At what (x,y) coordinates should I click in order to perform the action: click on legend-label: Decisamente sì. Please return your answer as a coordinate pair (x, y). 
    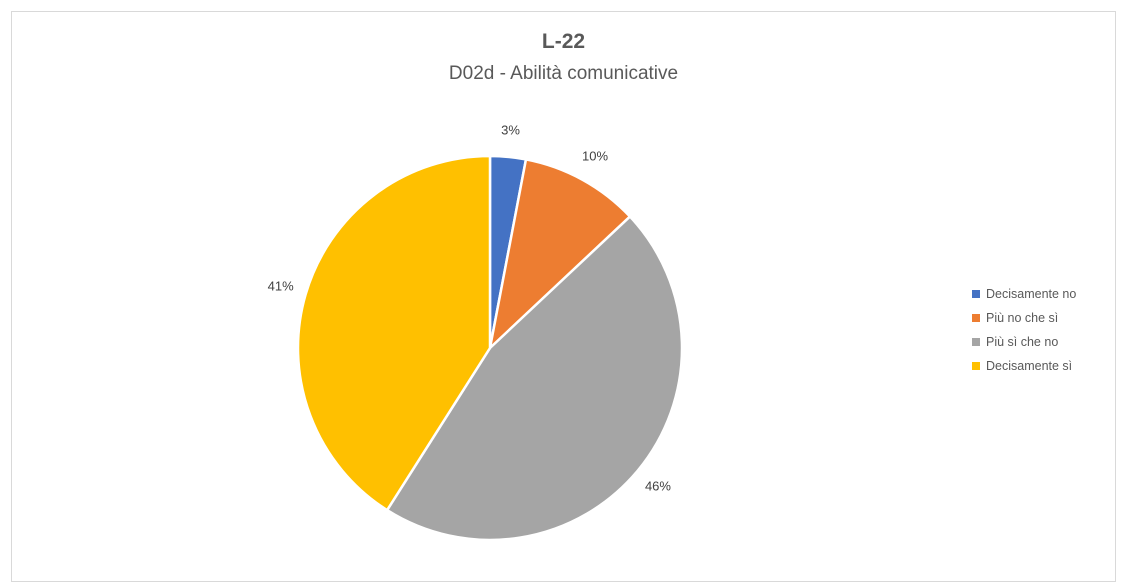
    Looking at the image, I should click on (1029, 366).